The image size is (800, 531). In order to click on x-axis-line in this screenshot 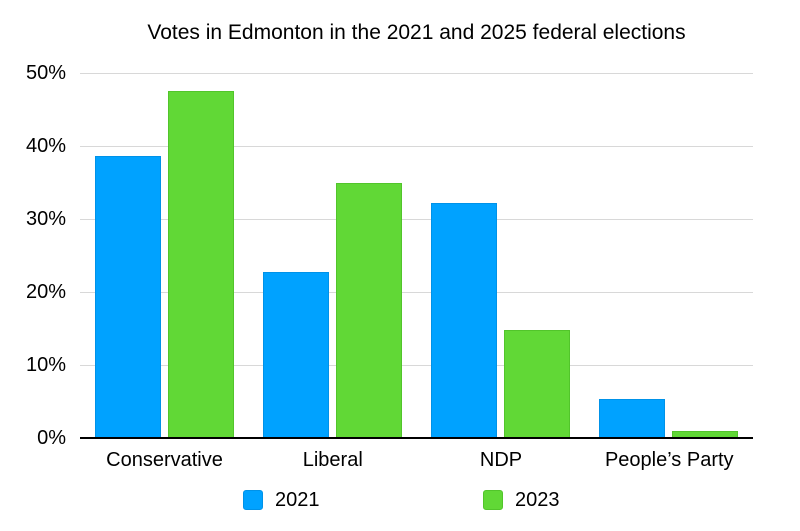, I will do `click(416, 438)`.